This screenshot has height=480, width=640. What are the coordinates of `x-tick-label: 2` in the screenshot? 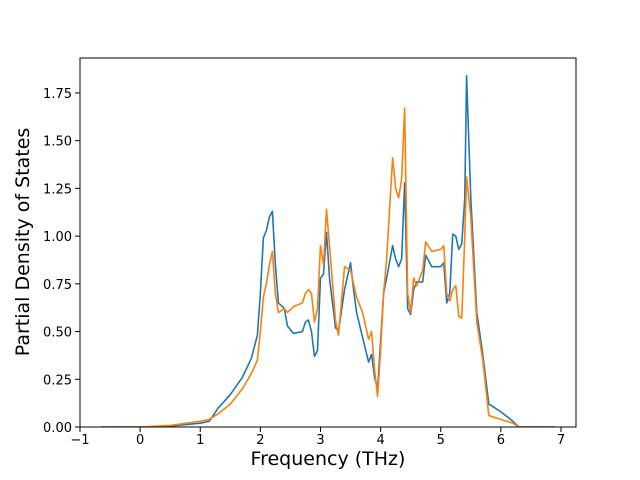 It's located at (260, 440).